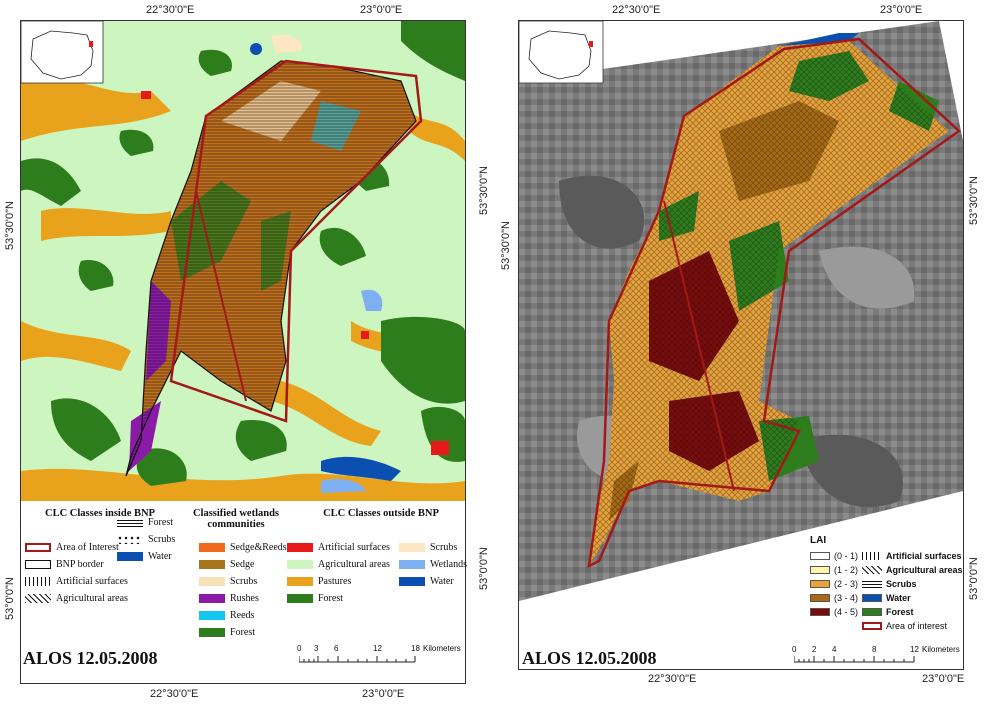 The image size is (984, 712). I want to click on left-right-coord-2: 53°0'0"N, so click(484, 568).